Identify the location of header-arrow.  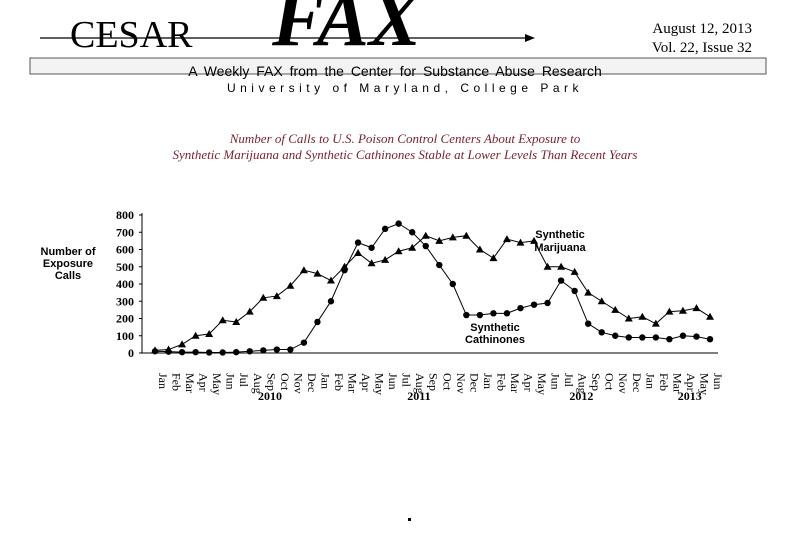
(530, 38).